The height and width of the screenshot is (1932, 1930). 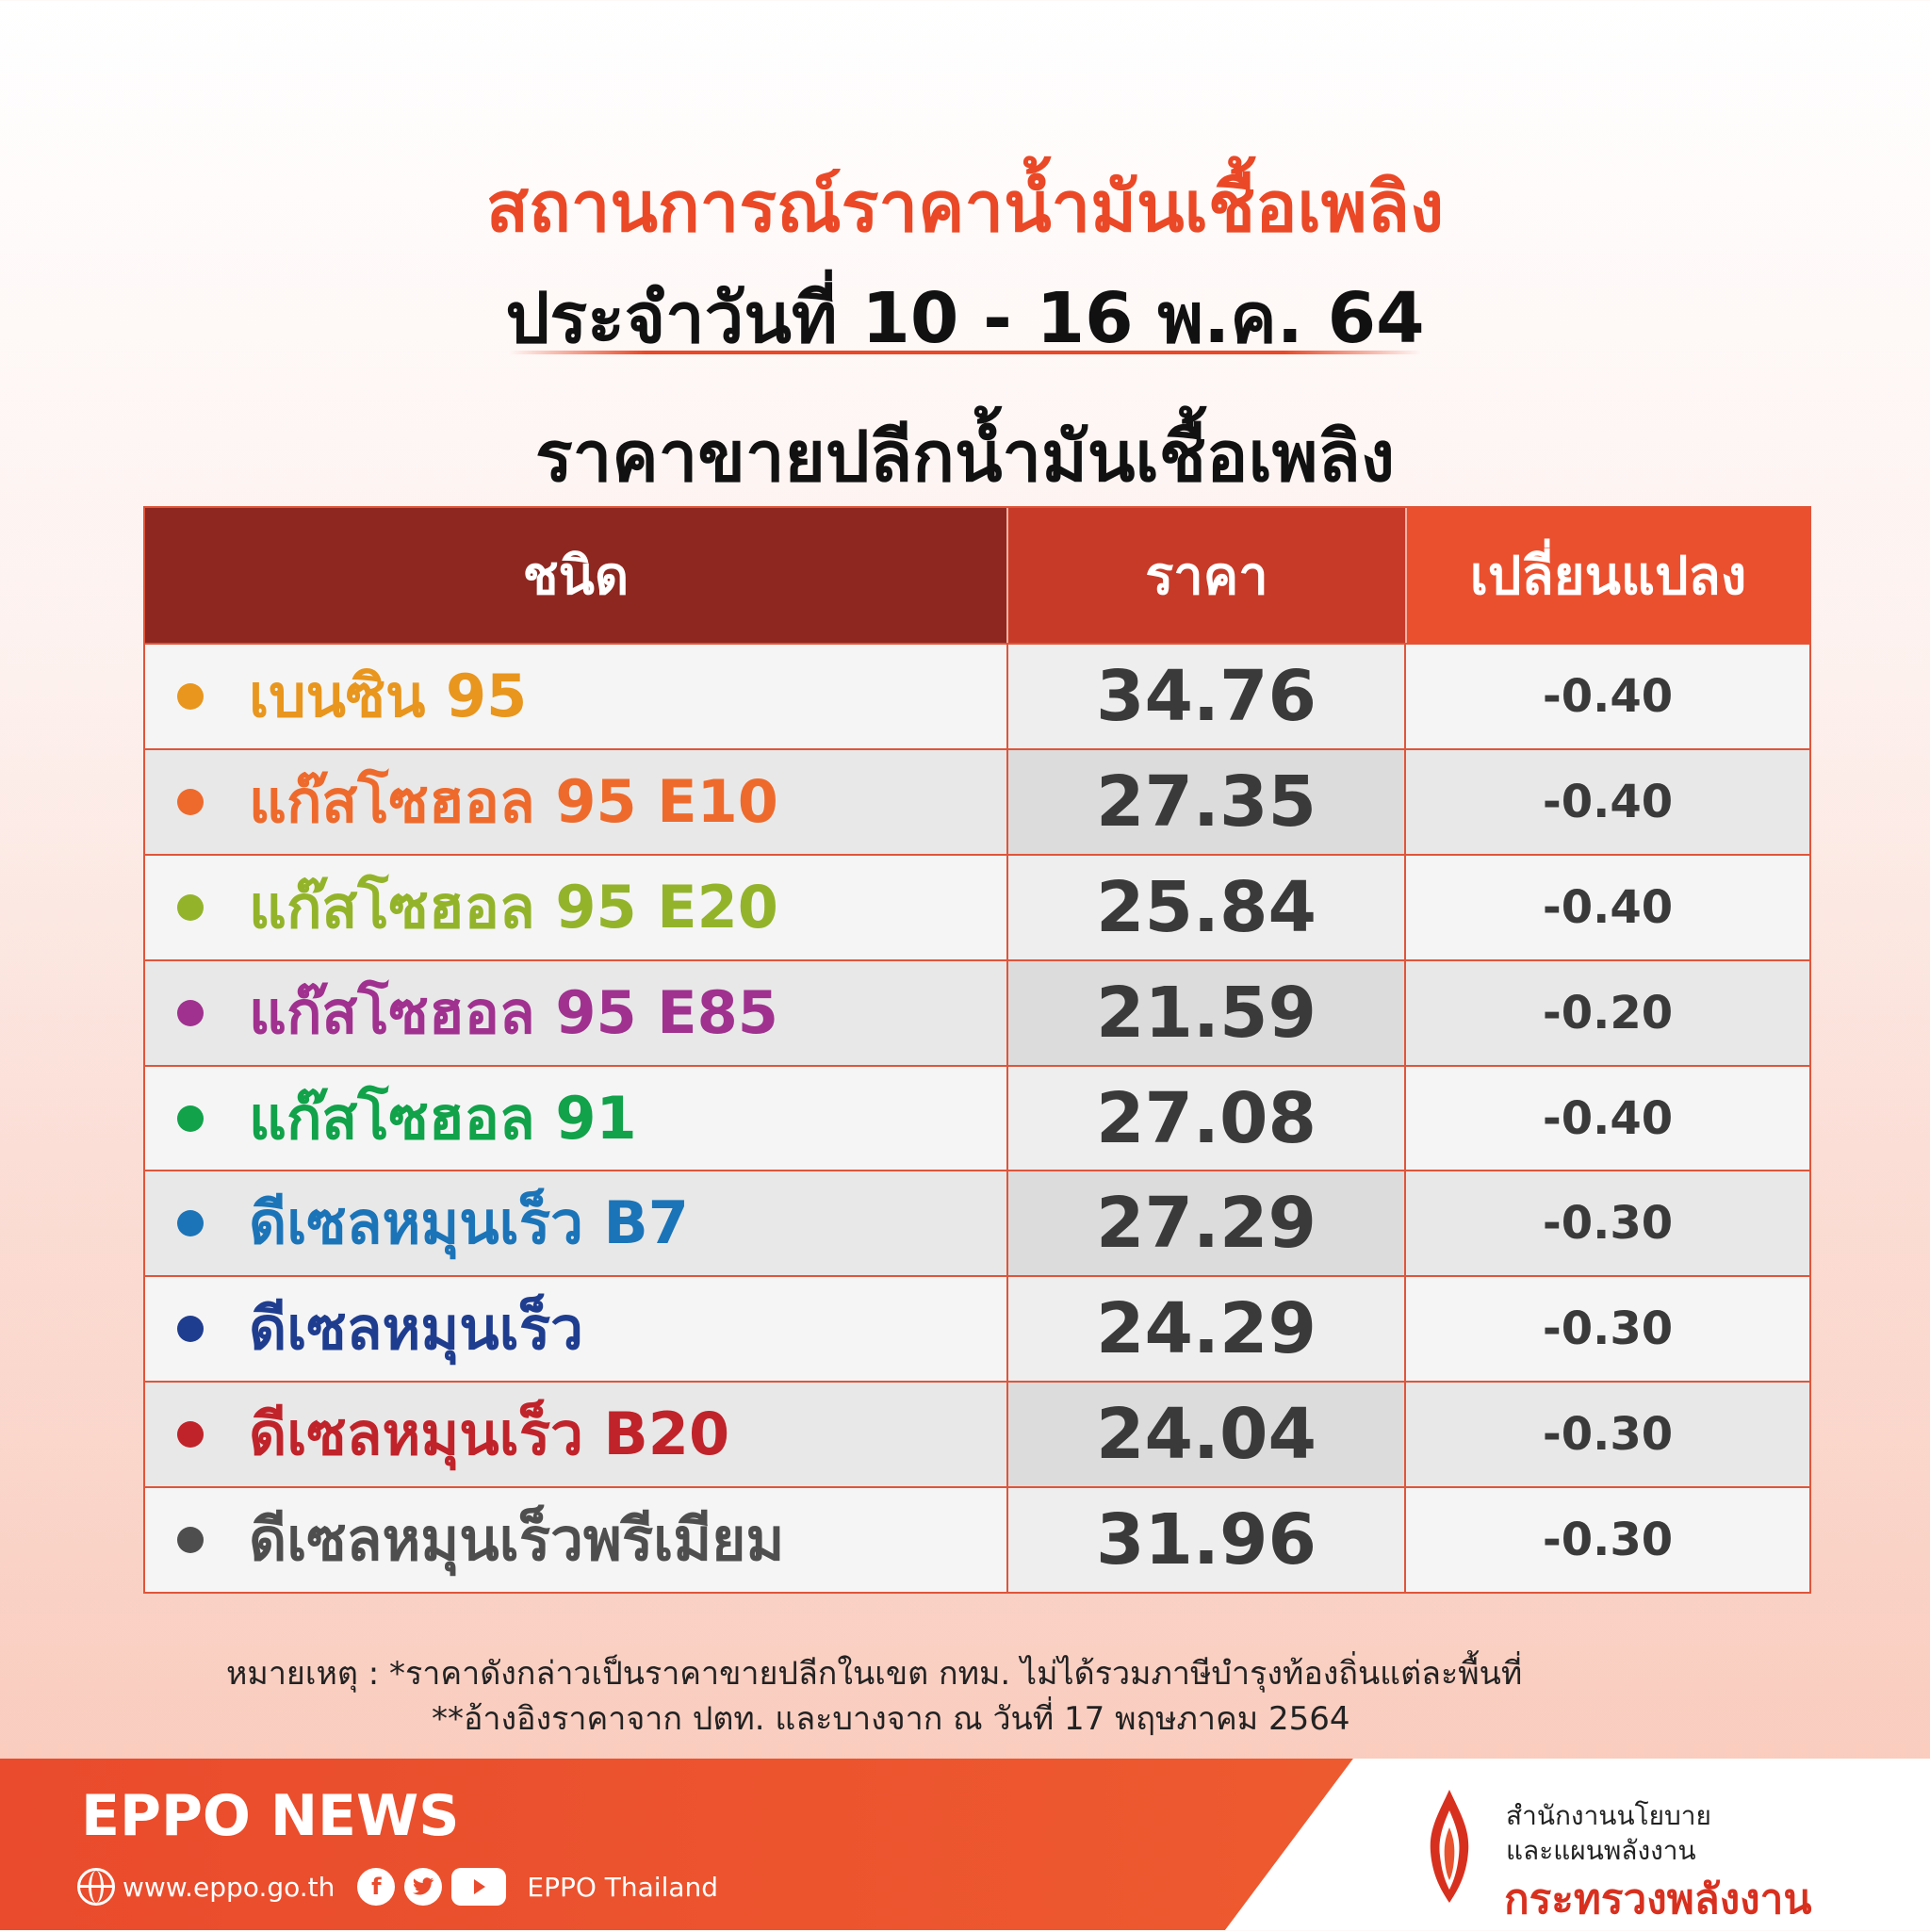 I want to click on ministry-name: กระทรวงพลังงาน, so click(x=1658, y=1899).